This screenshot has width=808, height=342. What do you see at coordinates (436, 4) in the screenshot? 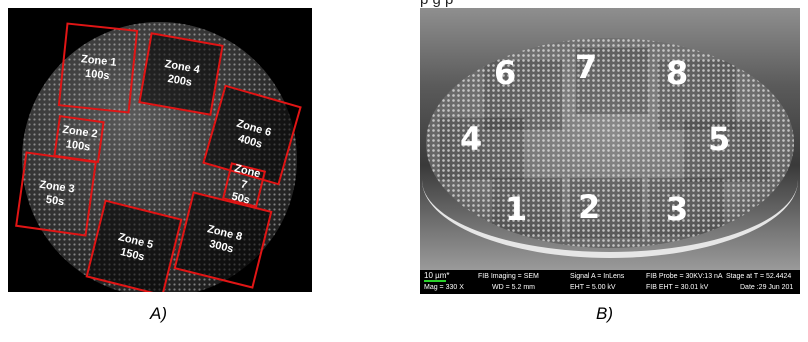
I see `cropped-caption-text: p g p` at bounding box center [436, 4].